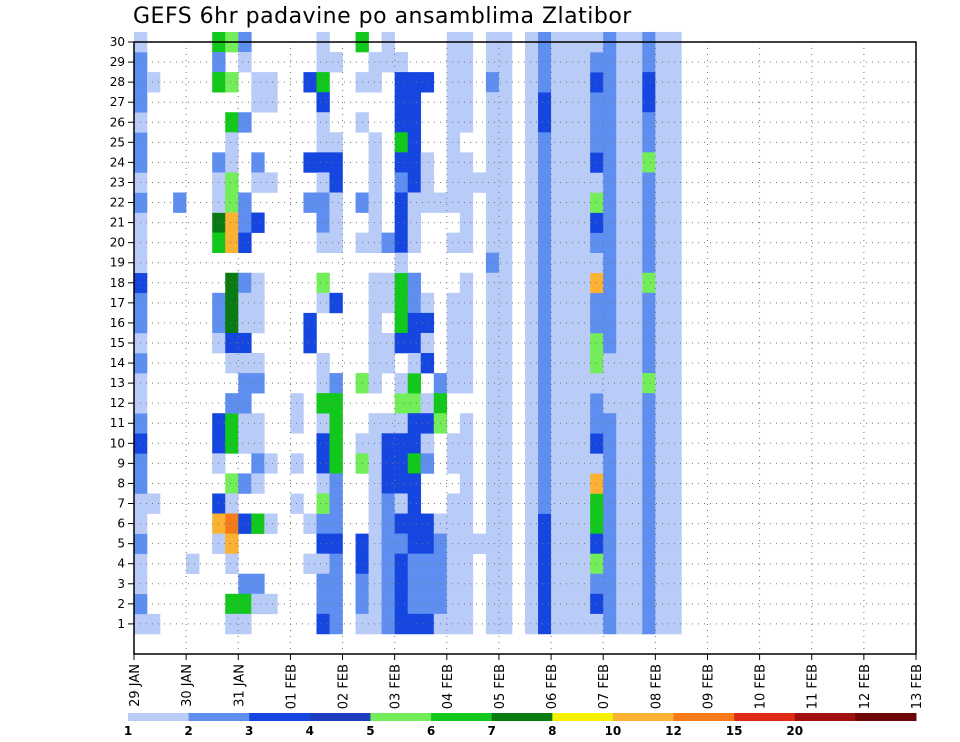  Describe the element at coordinates (794, 731) in the screenshot. I see `colorbar-label: 20` at that location.